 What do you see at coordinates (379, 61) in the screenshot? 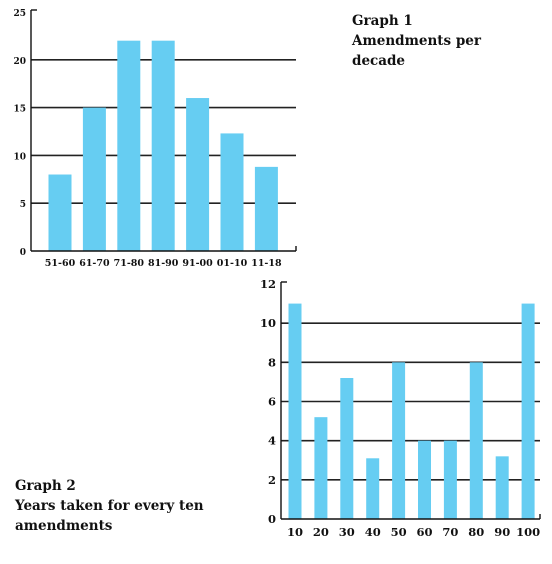
I see `graph1-caption-line-3: decade` at bounding box center [379, 61].